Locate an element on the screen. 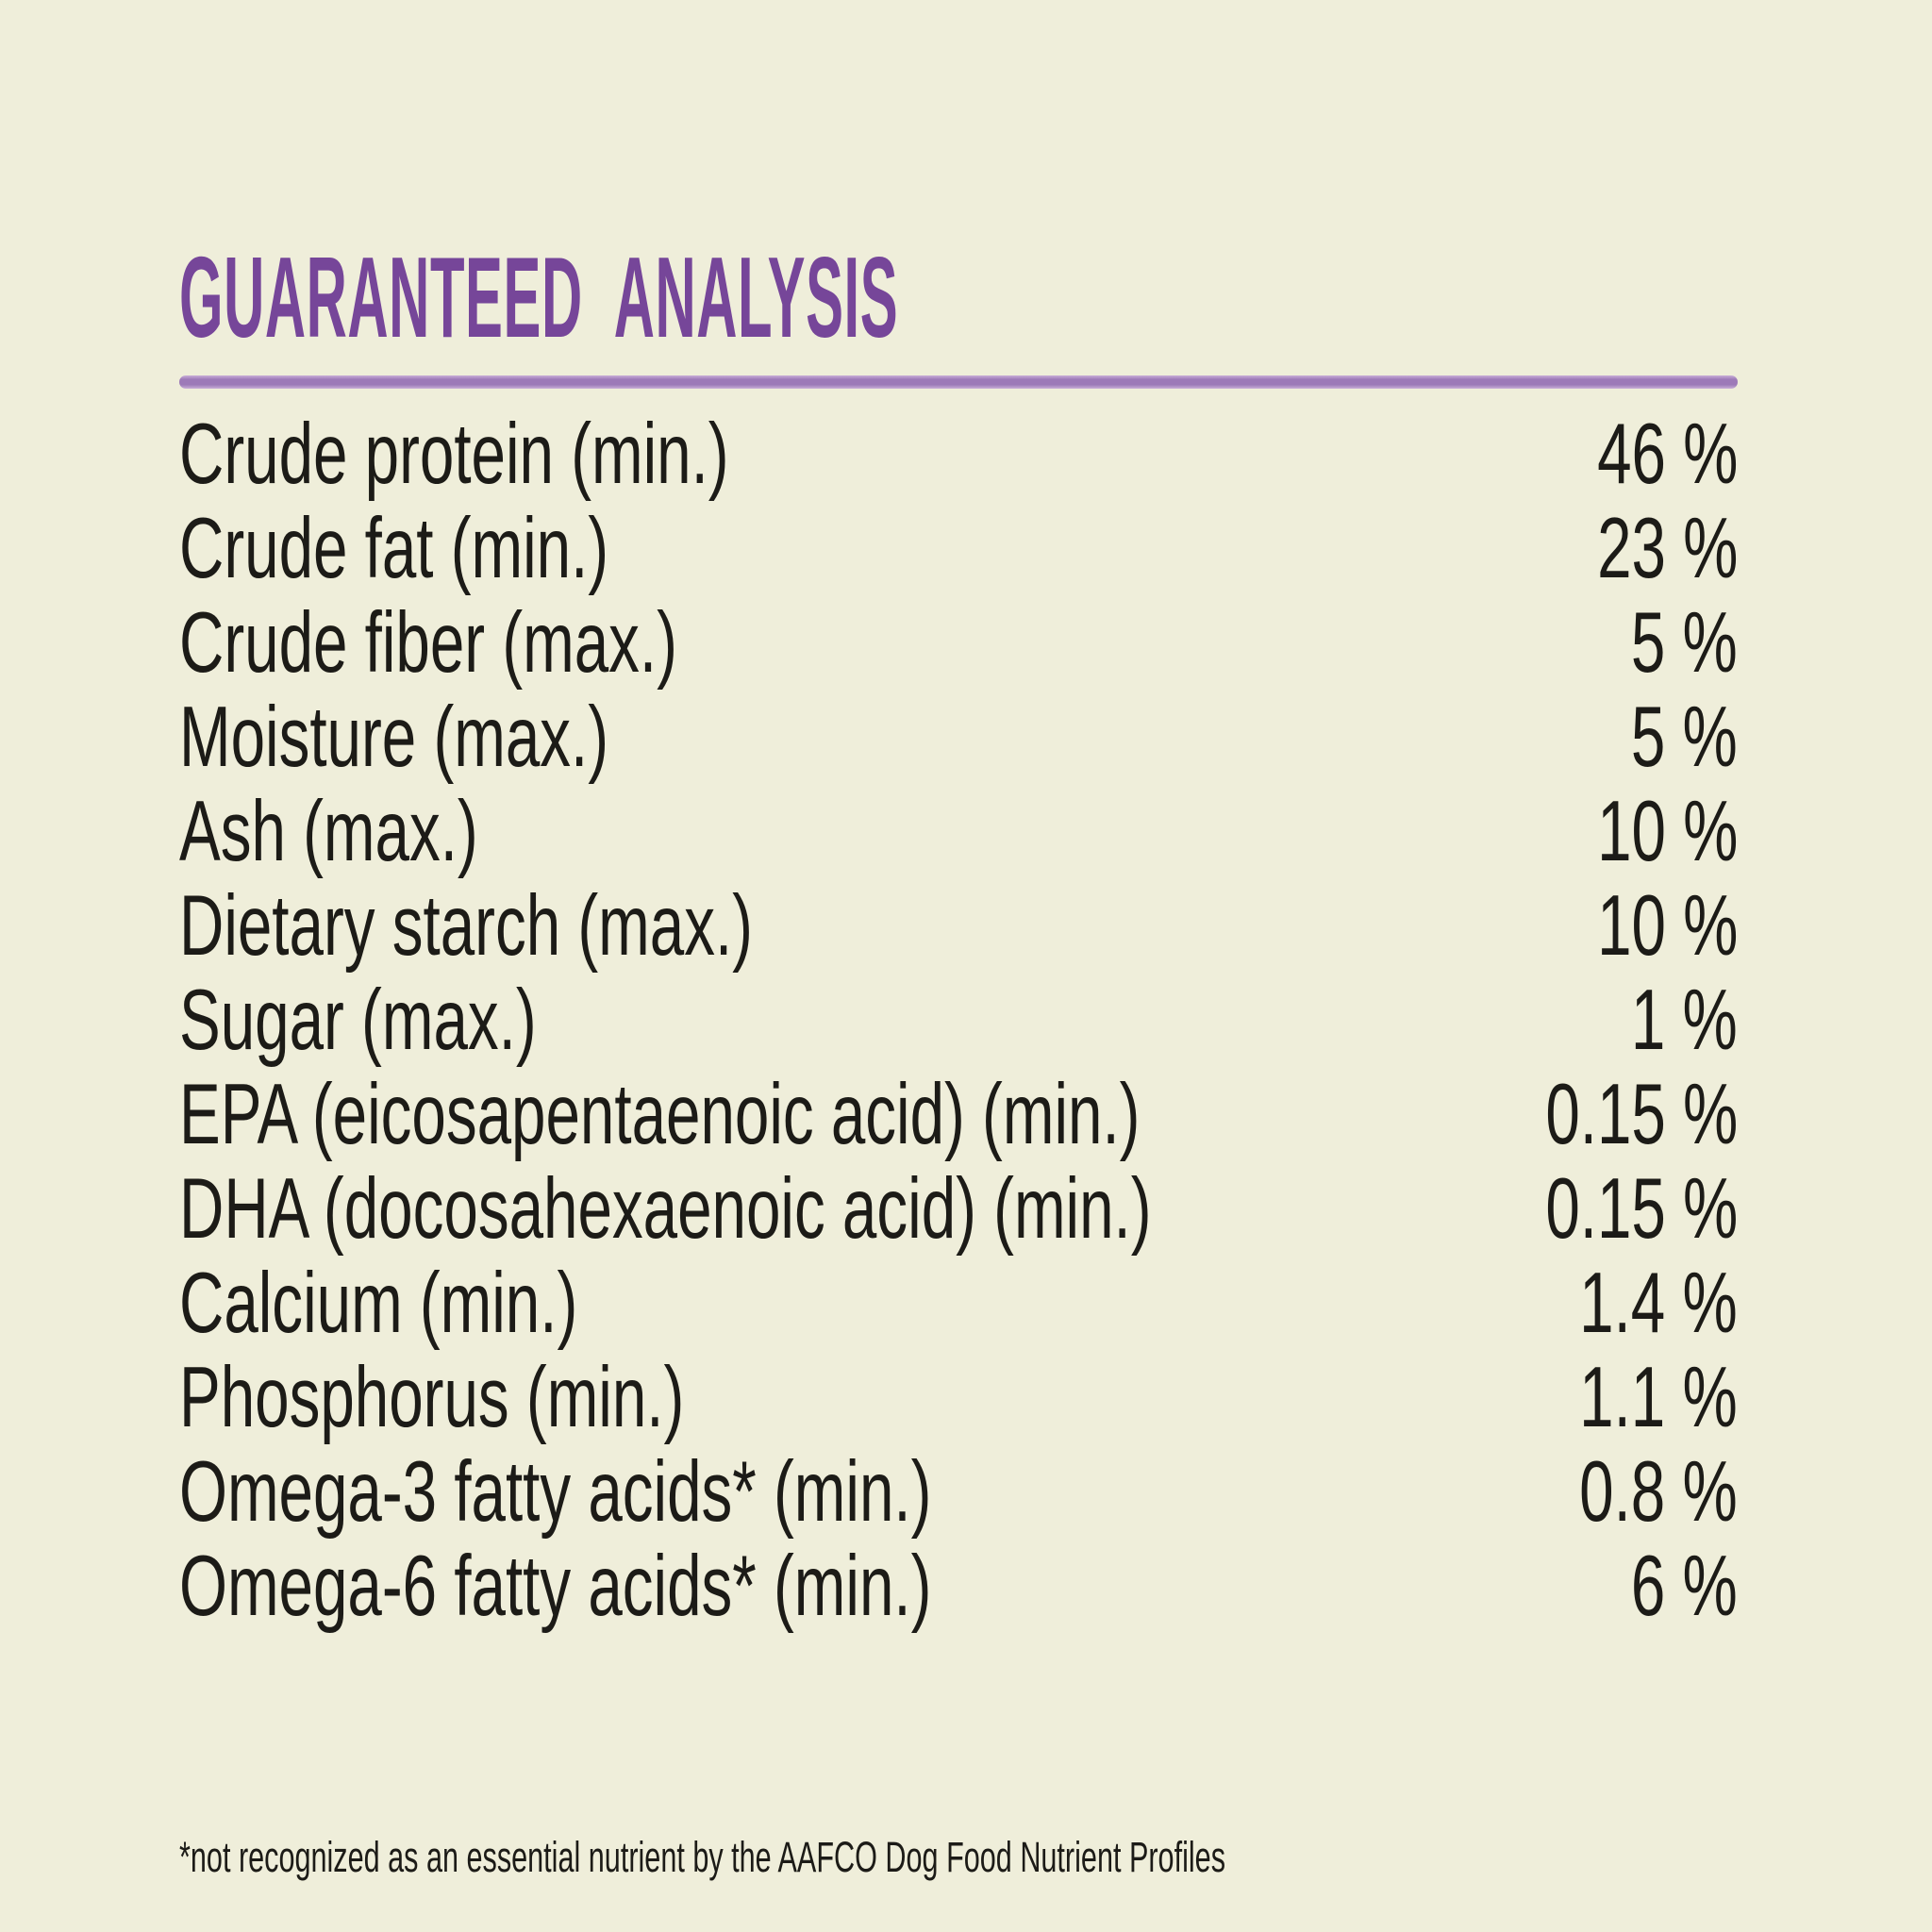 Image resolution: width=1932 pixels, height=1932 pixels. nutrient-row: Sugar (max.) 1 % is located at coordinates (959, 1021).